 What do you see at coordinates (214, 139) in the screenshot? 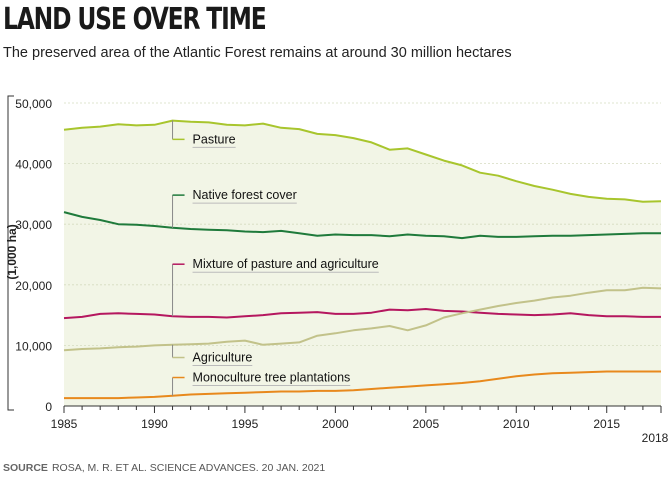
I see `series-label: Pasture` at bounding box center [214, 139].